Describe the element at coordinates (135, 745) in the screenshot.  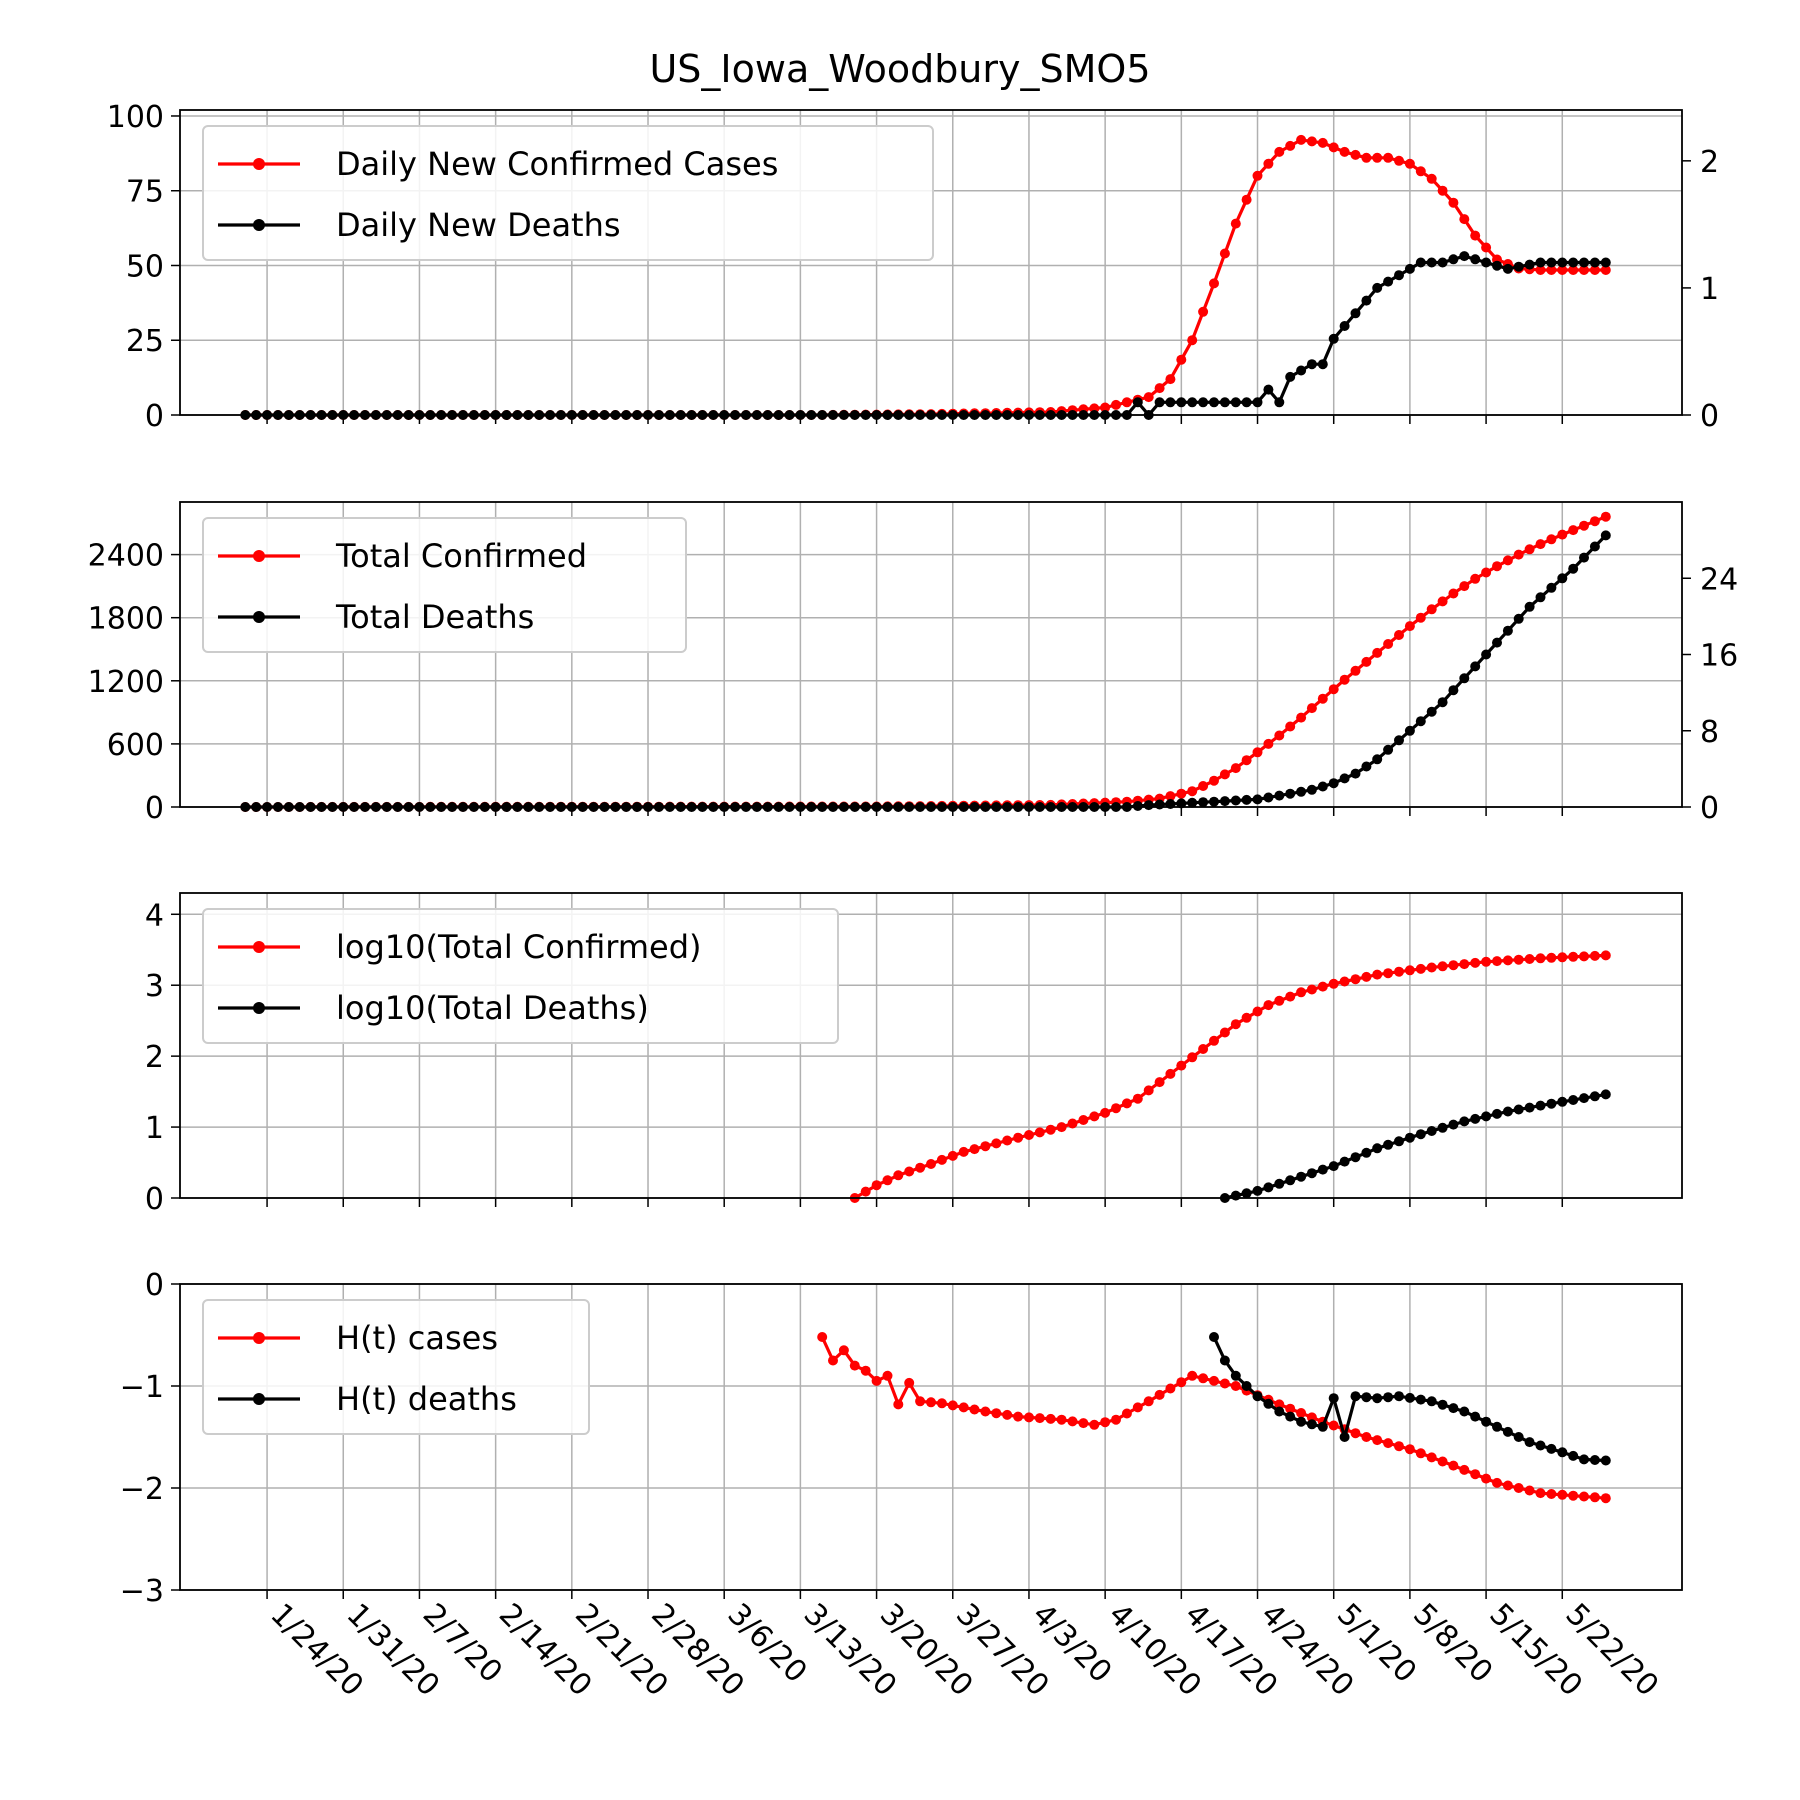
I see `y-tick-label: 600` at that location.